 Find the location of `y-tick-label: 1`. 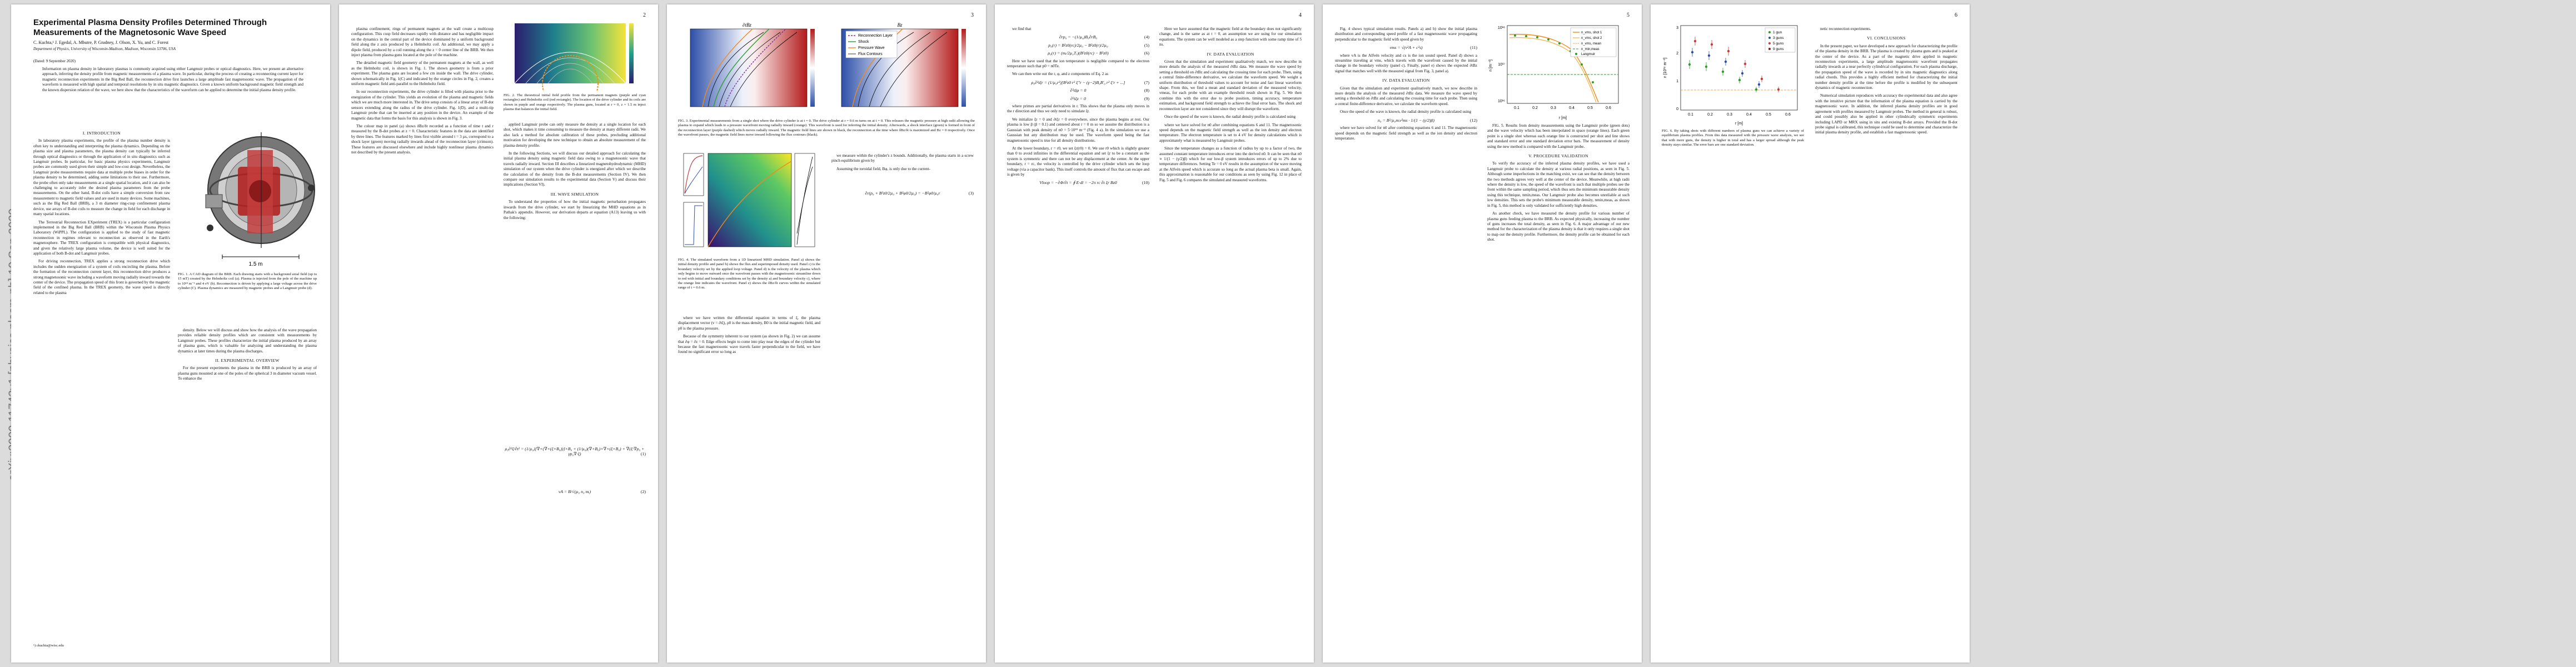

y-tick-label: 1 is located at coordinates (1677, 81).